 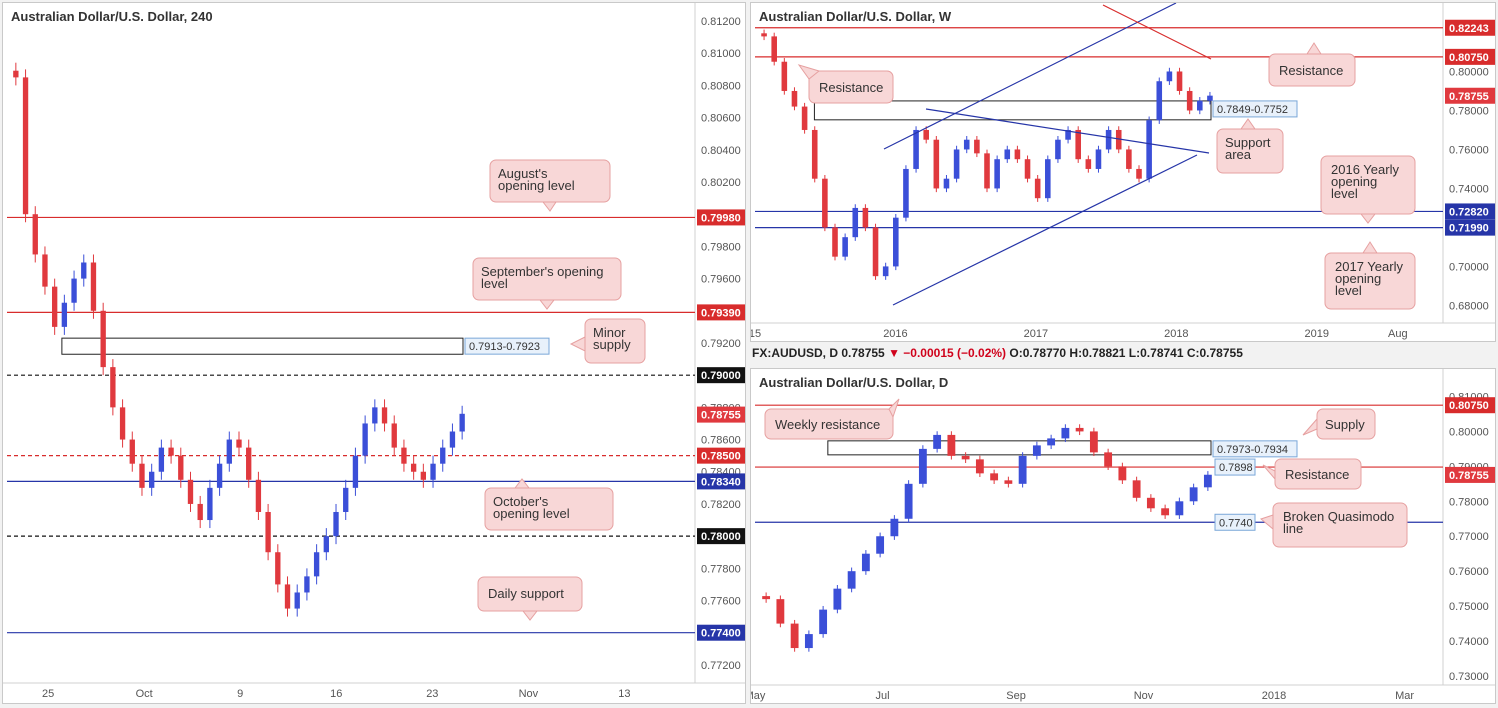 I want to click on daily-y-tick-label: 0.76000, so click(x=1469, y=572).